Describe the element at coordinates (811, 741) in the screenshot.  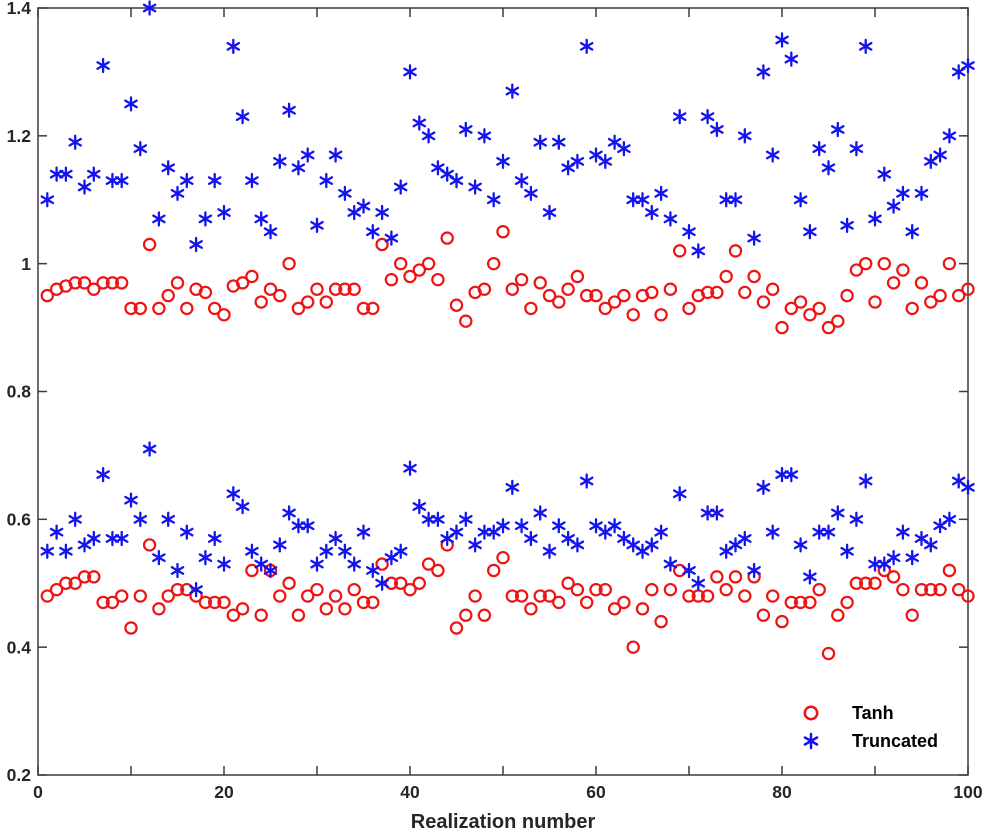
I see `legend-marker-asterisk` at that location.